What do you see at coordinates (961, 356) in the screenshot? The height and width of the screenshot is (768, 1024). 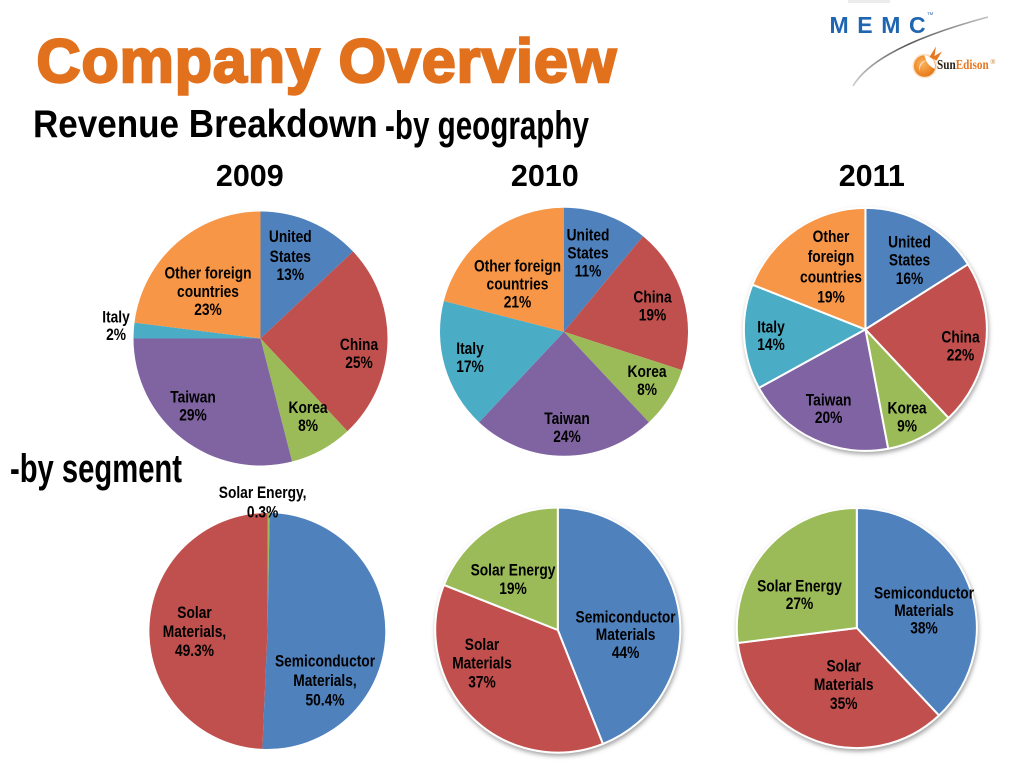 I see `svg-text: 22%` at bounding box center [961, 356].